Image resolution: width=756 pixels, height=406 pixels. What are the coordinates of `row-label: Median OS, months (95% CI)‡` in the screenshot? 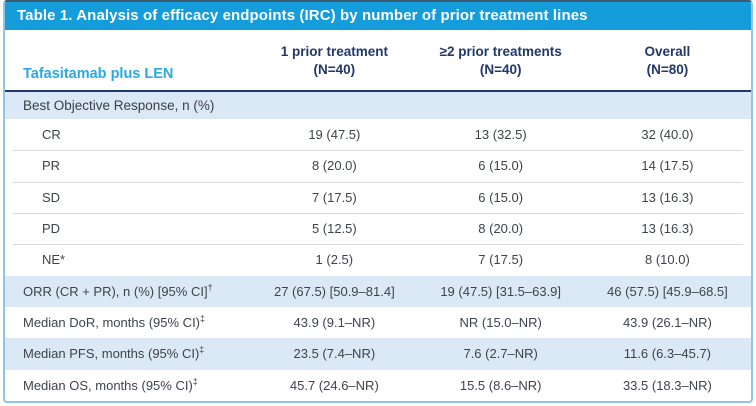 It's located at (128, 384).